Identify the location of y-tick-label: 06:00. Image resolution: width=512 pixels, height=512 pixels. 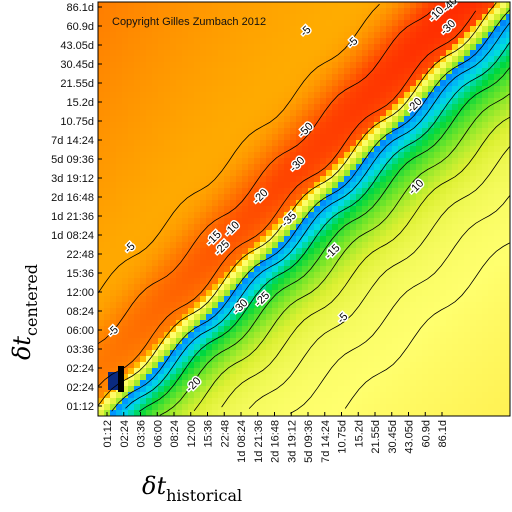
(80, 331).